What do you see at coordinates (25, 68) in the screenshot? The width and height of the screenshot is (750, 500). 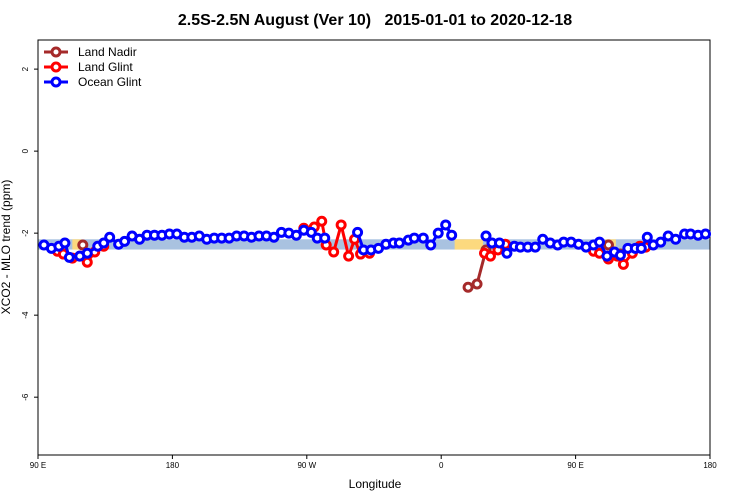 I see `y-tick-label: 2` at bounding box center [25, 68].